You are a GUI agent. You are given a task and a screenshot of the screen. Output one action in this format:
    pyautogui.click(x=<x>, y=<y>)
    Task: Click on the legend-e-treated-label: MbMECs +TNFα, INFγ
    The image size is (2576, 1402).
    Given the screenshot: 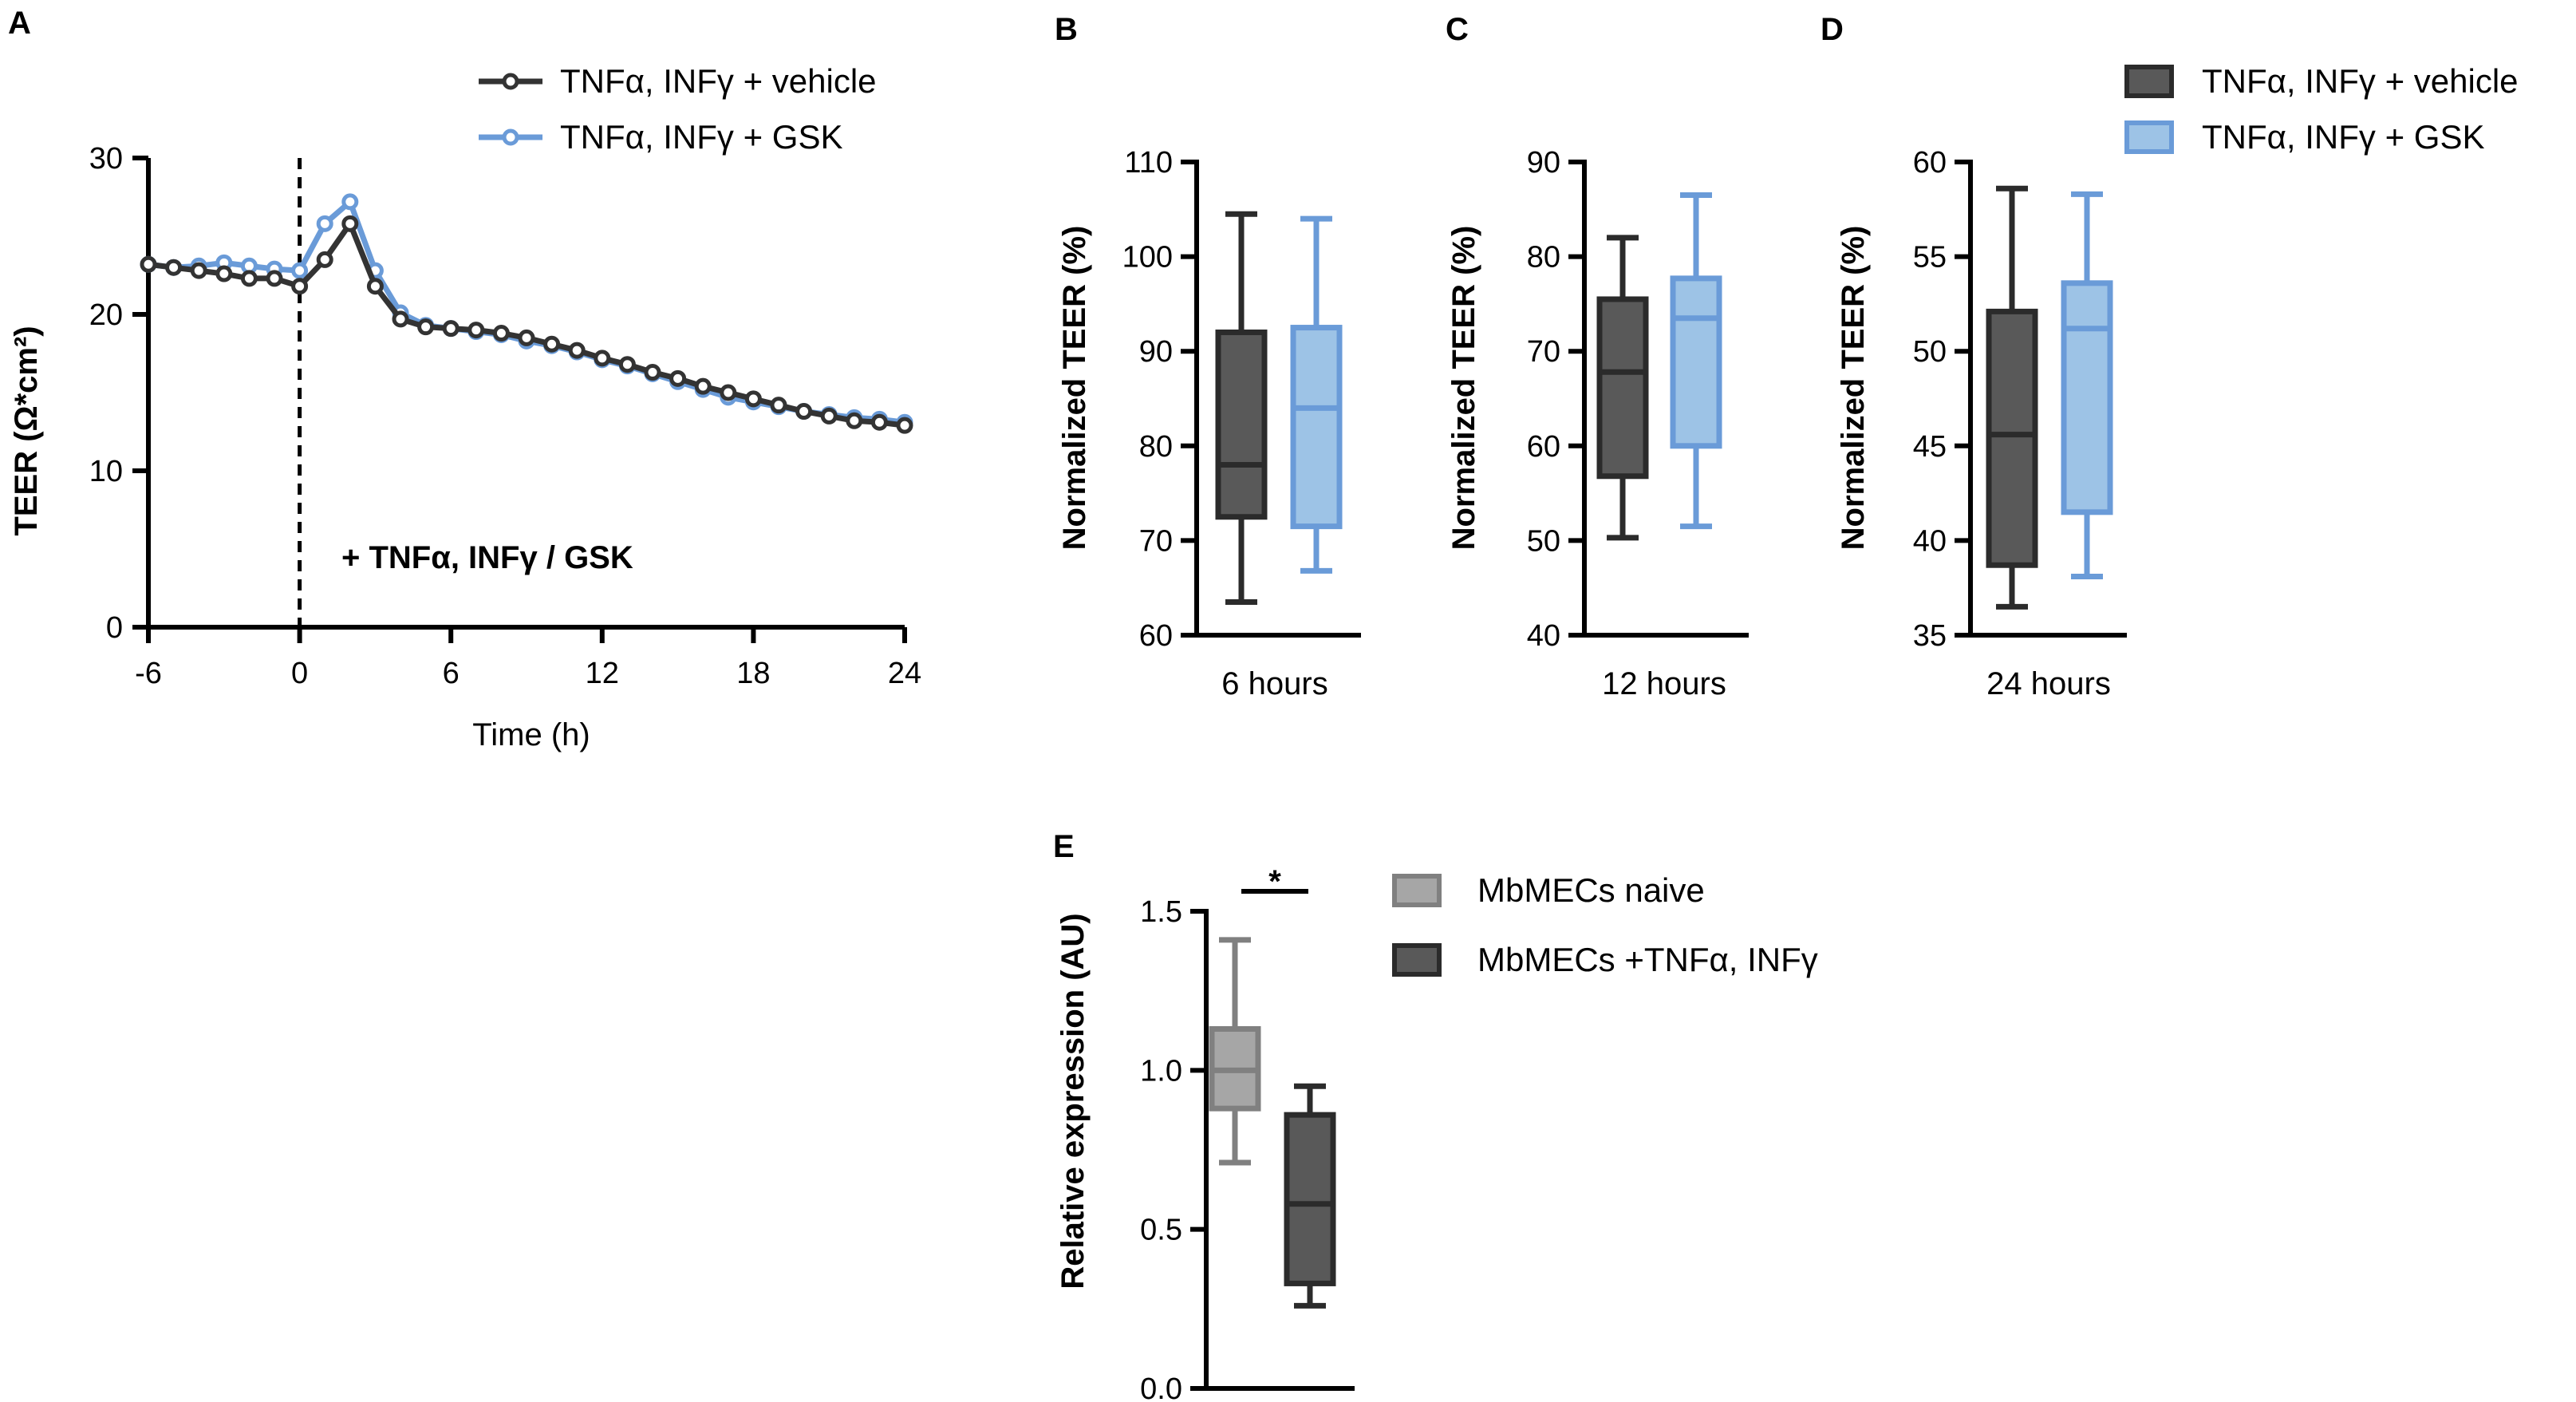 What is the action you would take?
    pyautogui.click(x=1648, y=959)
    